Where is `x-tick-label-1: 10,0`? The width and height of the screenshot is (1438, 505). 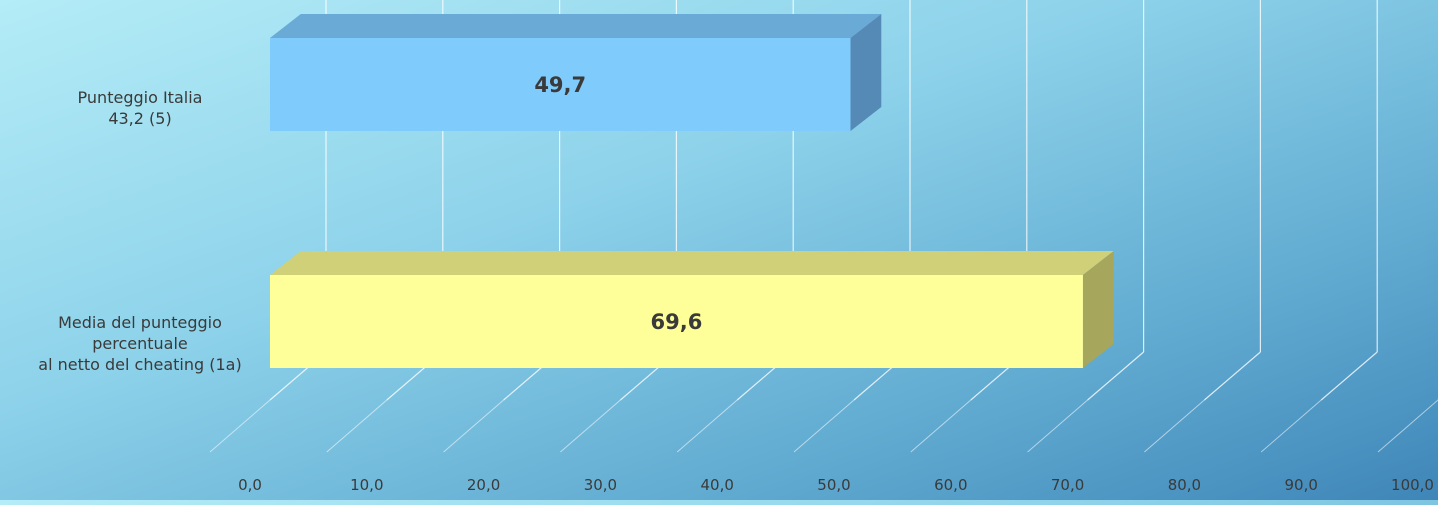
x-tick-label-1: 10,0 is located at coordinates (367, 485).